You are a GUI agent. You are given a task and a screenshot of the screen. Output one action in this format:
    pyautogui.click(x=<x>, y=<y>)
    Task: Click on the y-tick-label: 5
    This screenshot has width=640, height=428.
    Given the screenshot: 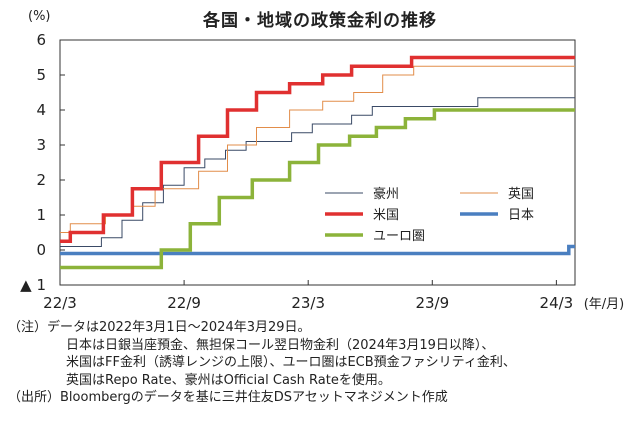 What is the action you would take?
    pyautogui.click(x=41, y=75)
    